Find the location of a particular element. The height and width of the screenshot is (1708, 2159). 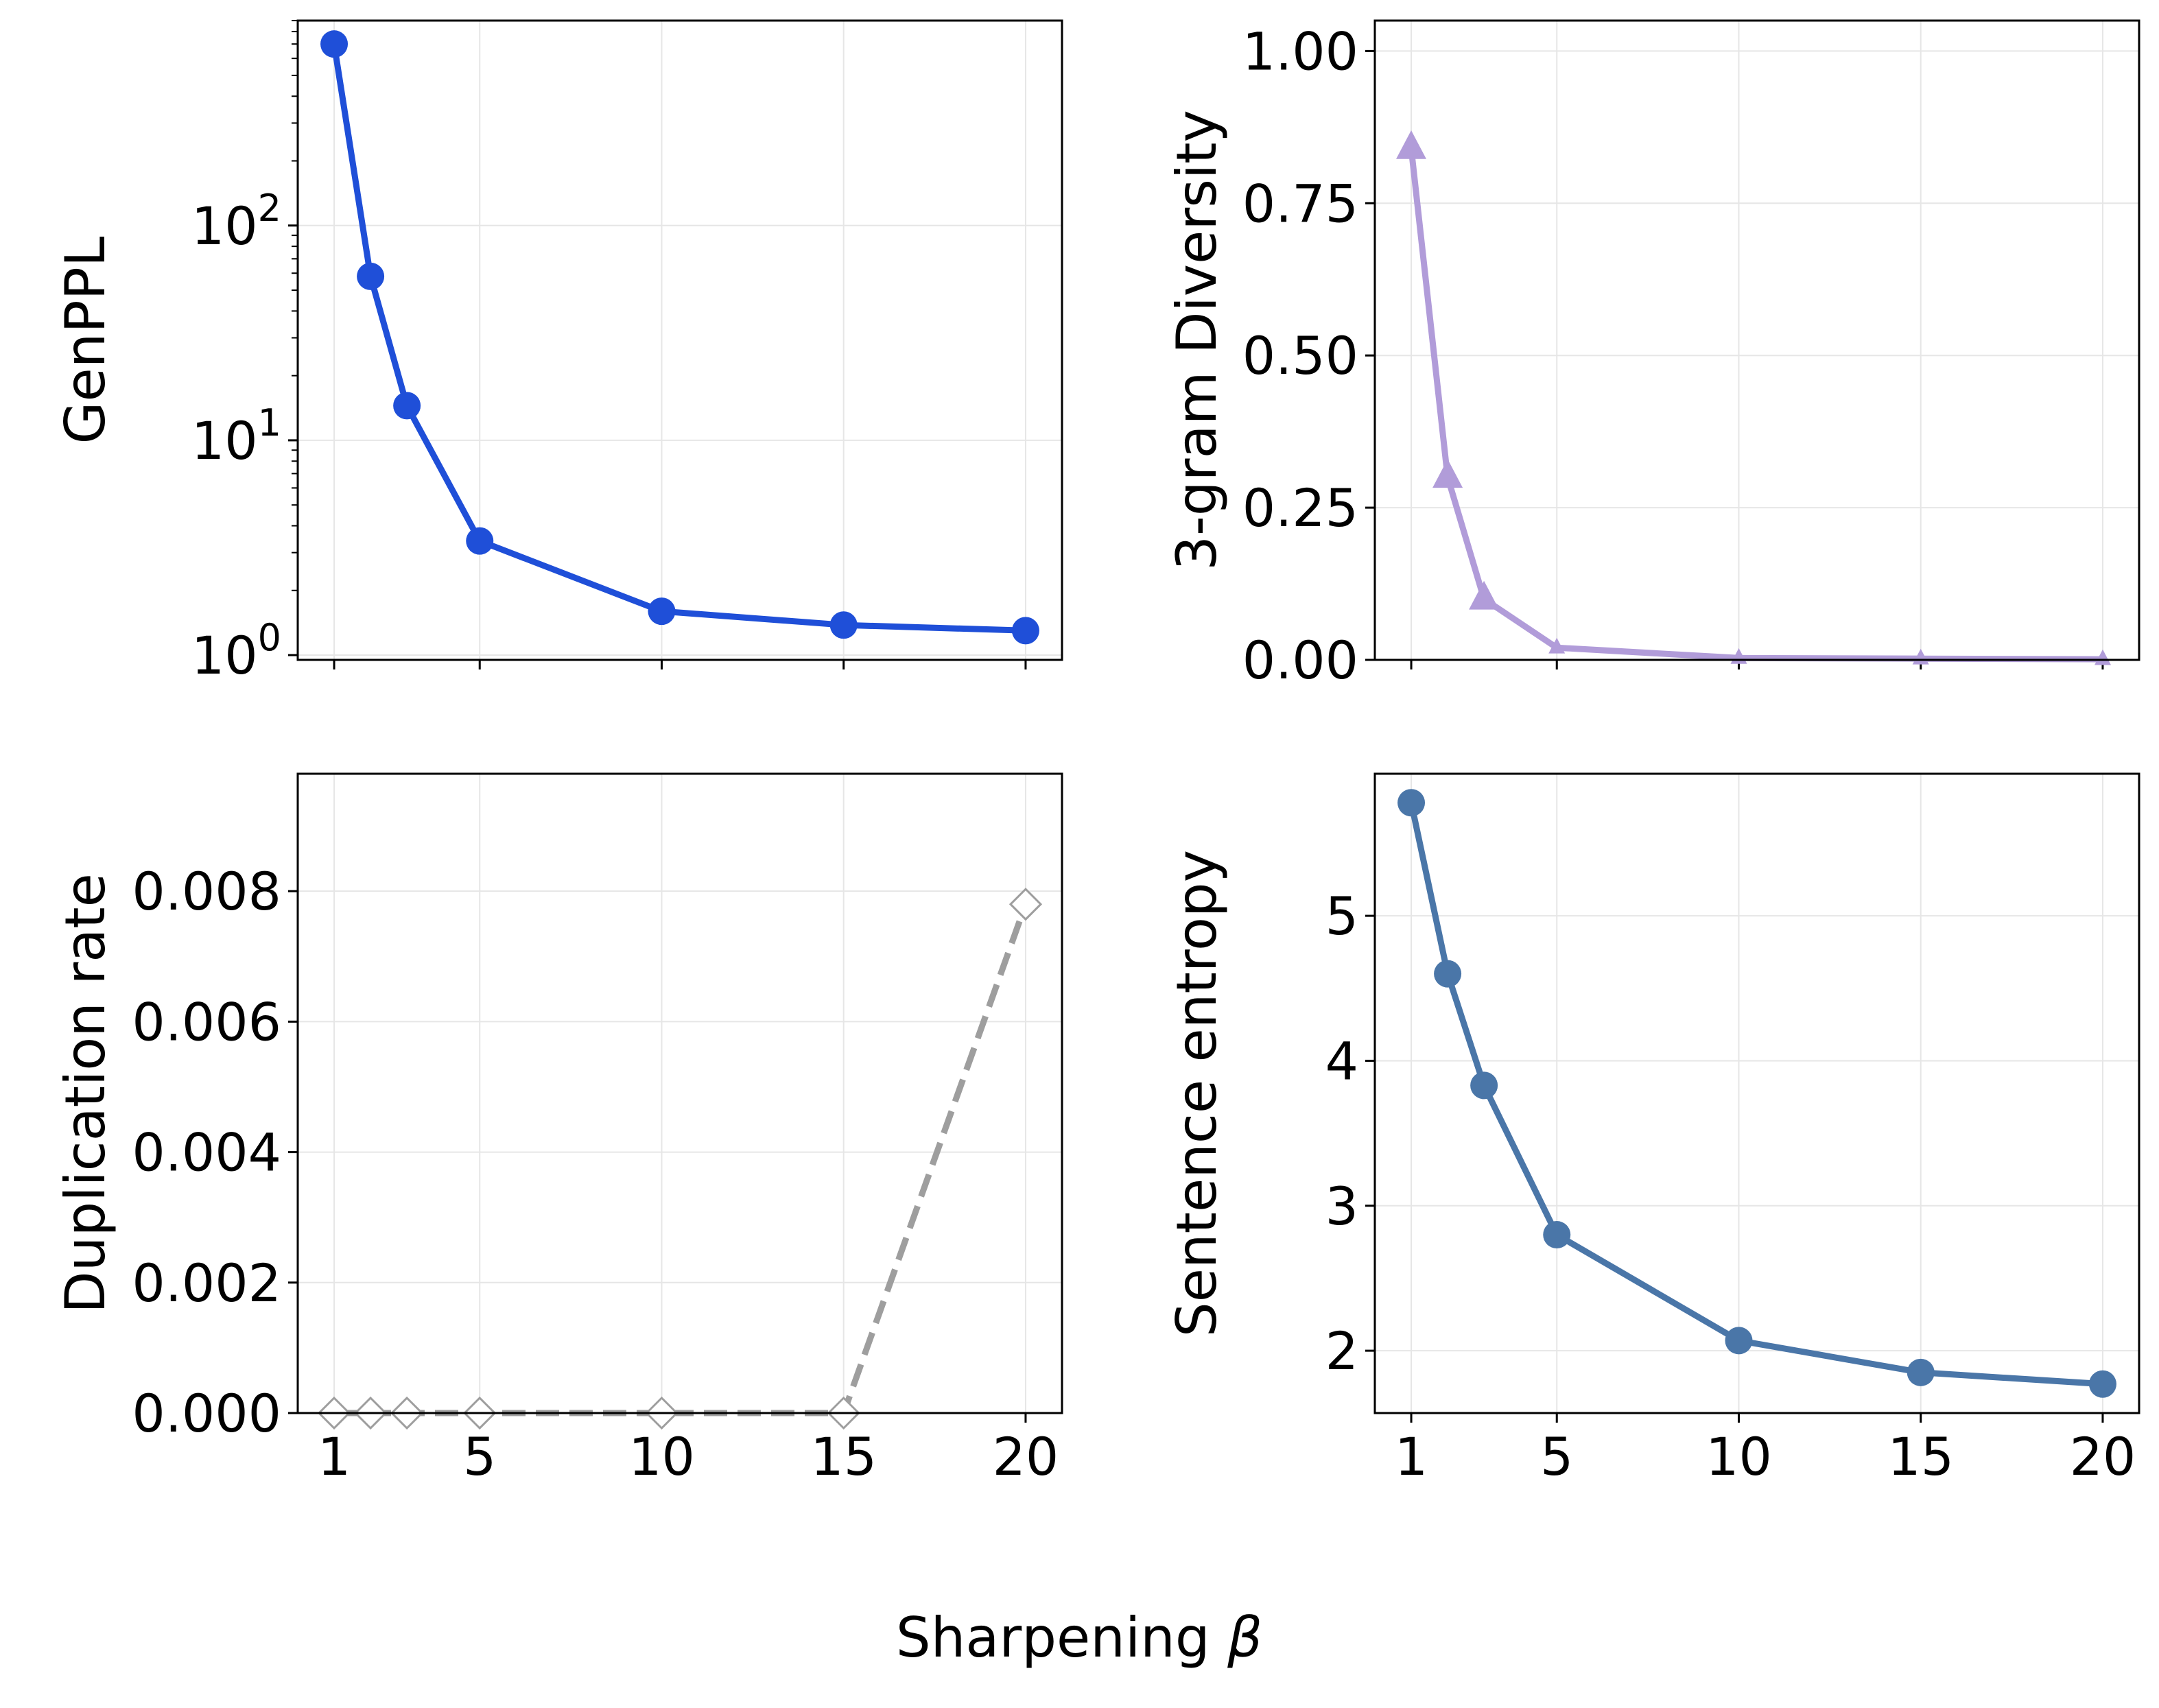

shared-xlabel: Sharpening β is located at coordinates (1079, 1638).